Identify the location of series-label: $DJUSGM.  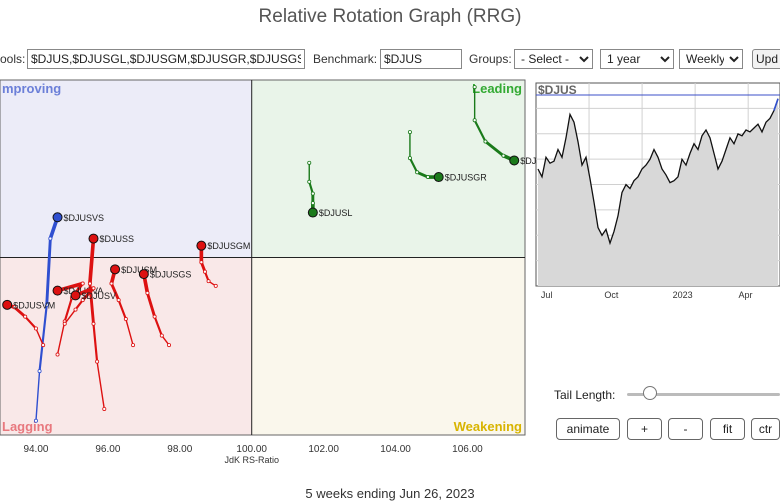
(228, 246).